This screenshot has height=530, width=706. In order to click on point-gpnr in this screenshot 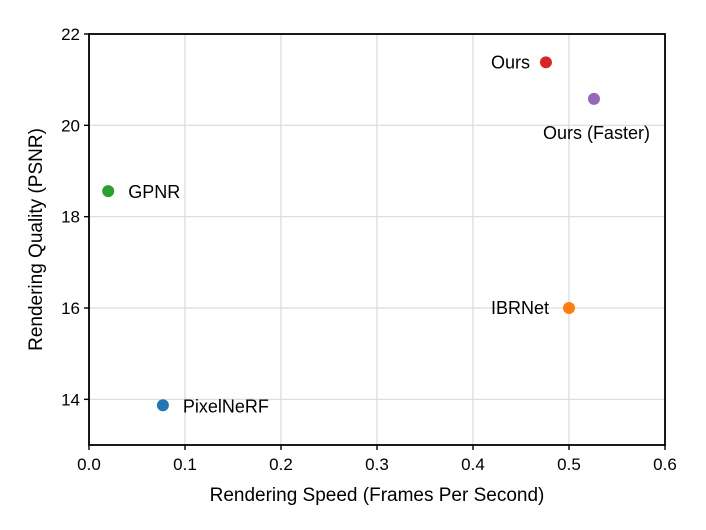, I will do `click(108, 191)`.